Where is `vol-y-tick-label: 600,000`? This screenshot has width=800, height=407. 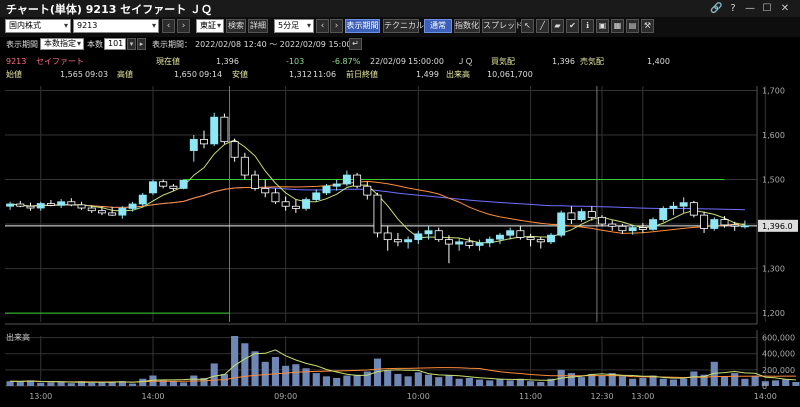 vol-y-tick-label: 600,000 is located at coordinates (778, 338).